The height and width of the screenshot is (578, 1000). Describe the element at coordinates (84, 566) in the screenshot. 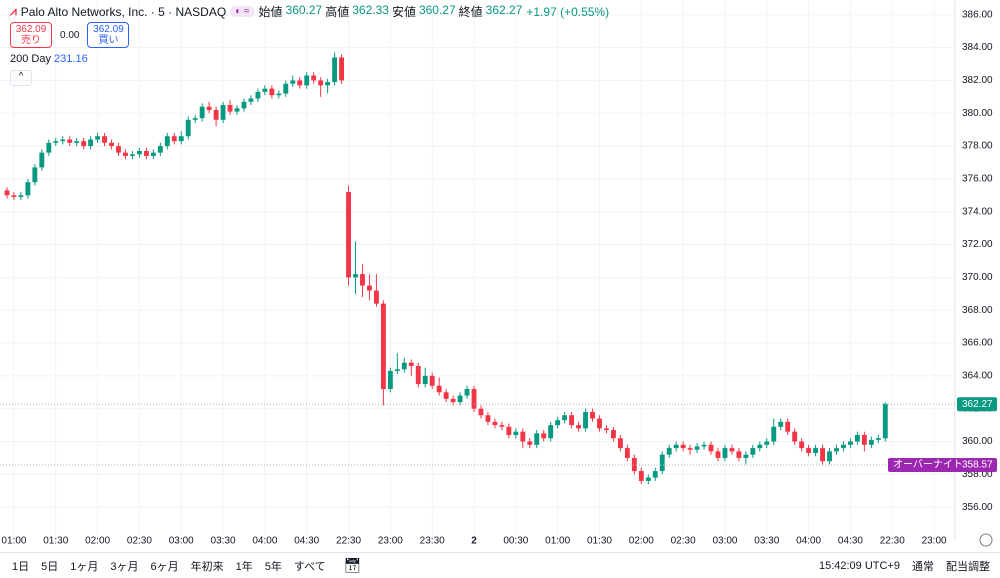

I see `range-button: 1ヶ月` at that location.